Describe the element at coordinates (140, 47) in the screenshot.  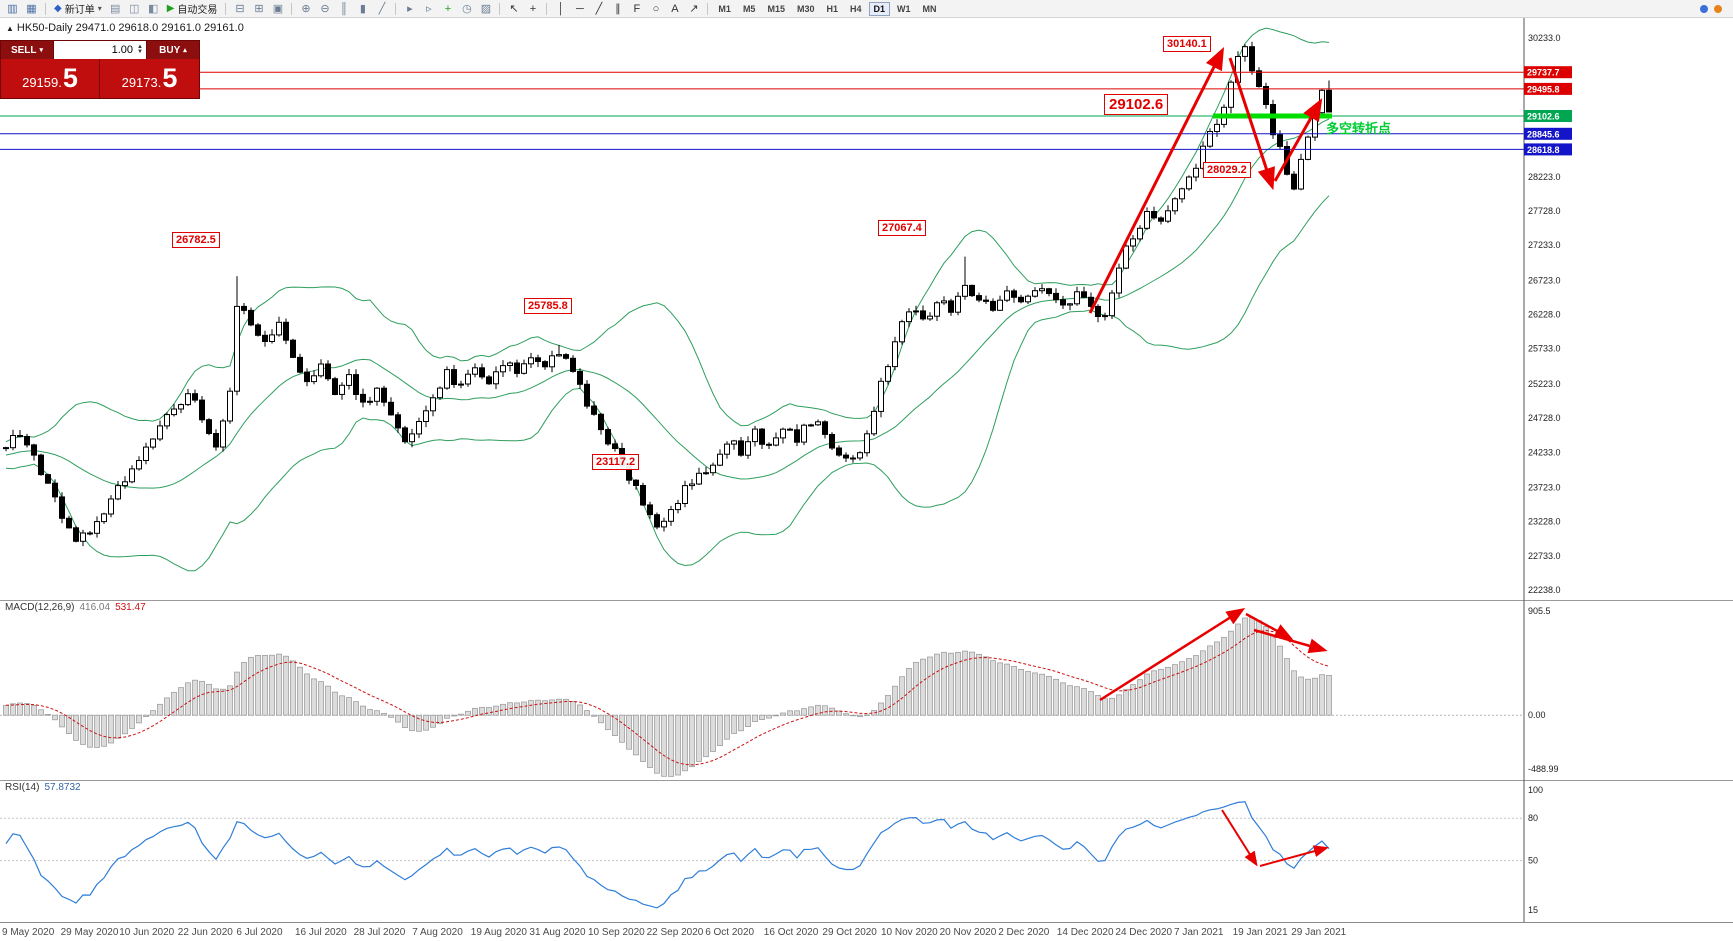
I see `volume-up-button: ▲` at that location.